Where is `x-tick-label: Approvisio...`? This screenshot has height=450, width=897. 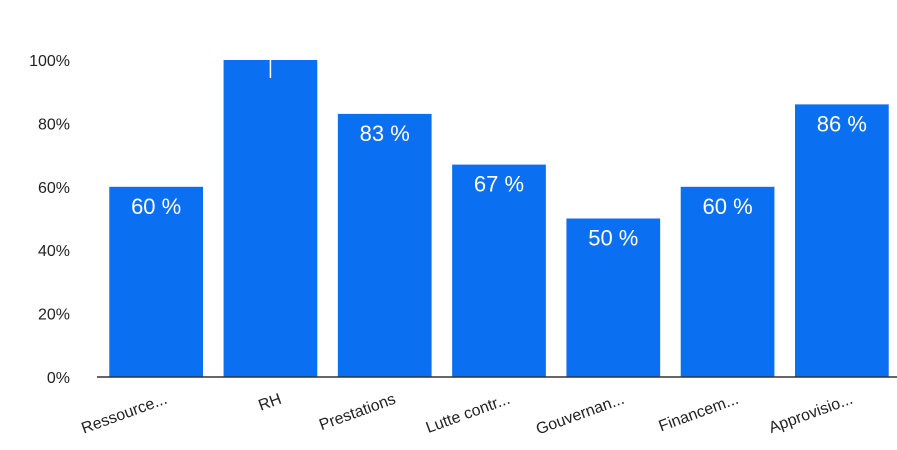 x-tick-label: Approvisio... is located at coordinates (811, 414).